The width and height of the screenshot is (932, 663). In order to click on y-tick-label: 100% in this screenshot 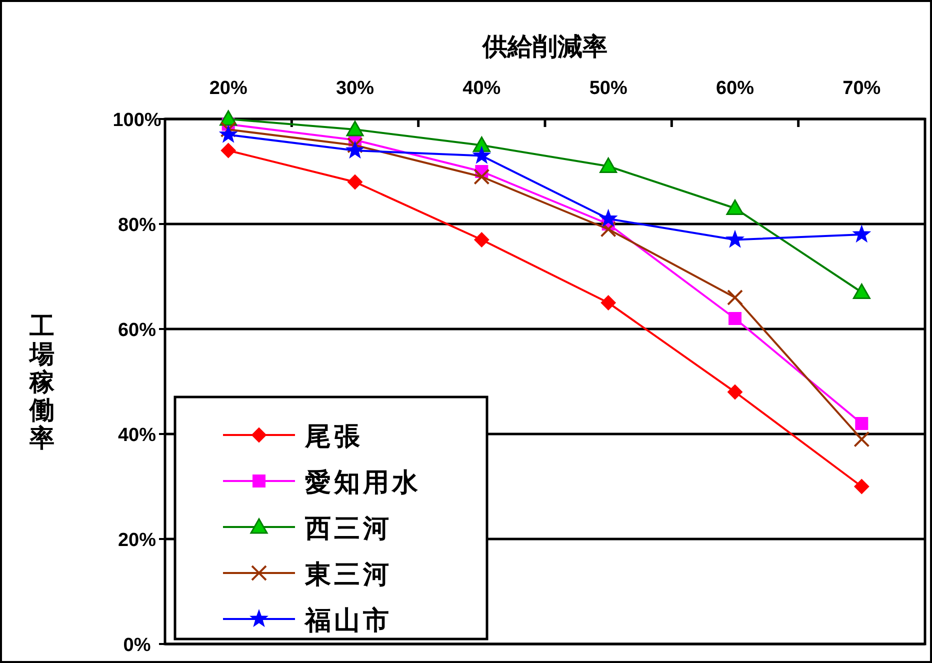, I will do `click(137, 120)`.